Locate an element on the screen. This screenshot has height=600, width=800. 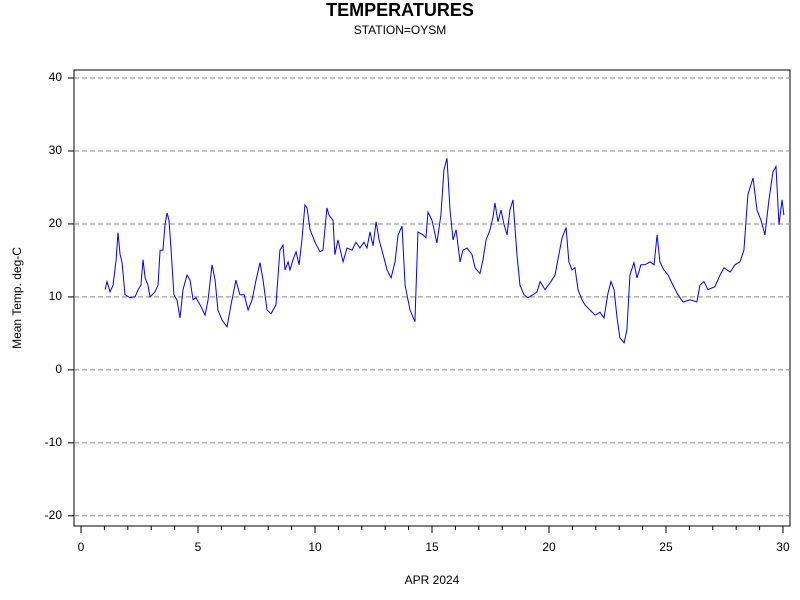
y-tick-label: 20 is located at coordinates (56, 223).